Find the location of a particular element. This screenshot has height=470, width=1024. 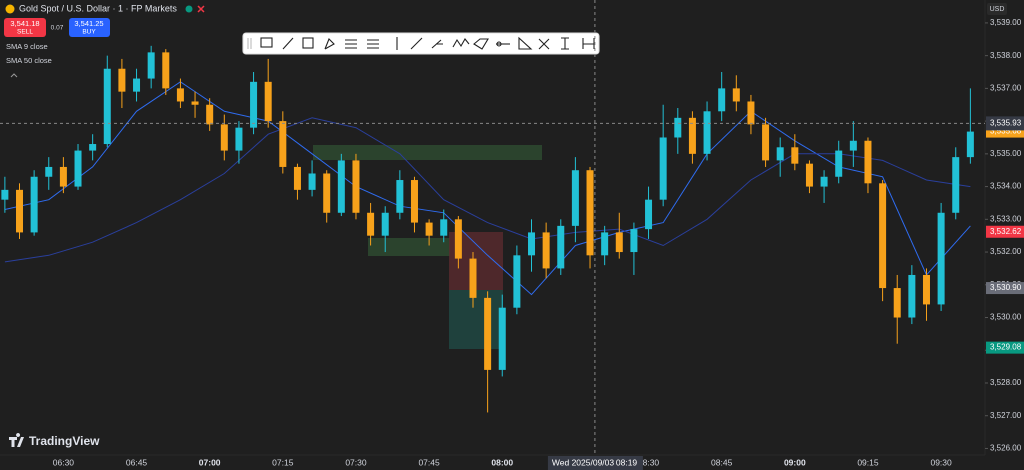

close-icon is located at coordinates (201, 9).